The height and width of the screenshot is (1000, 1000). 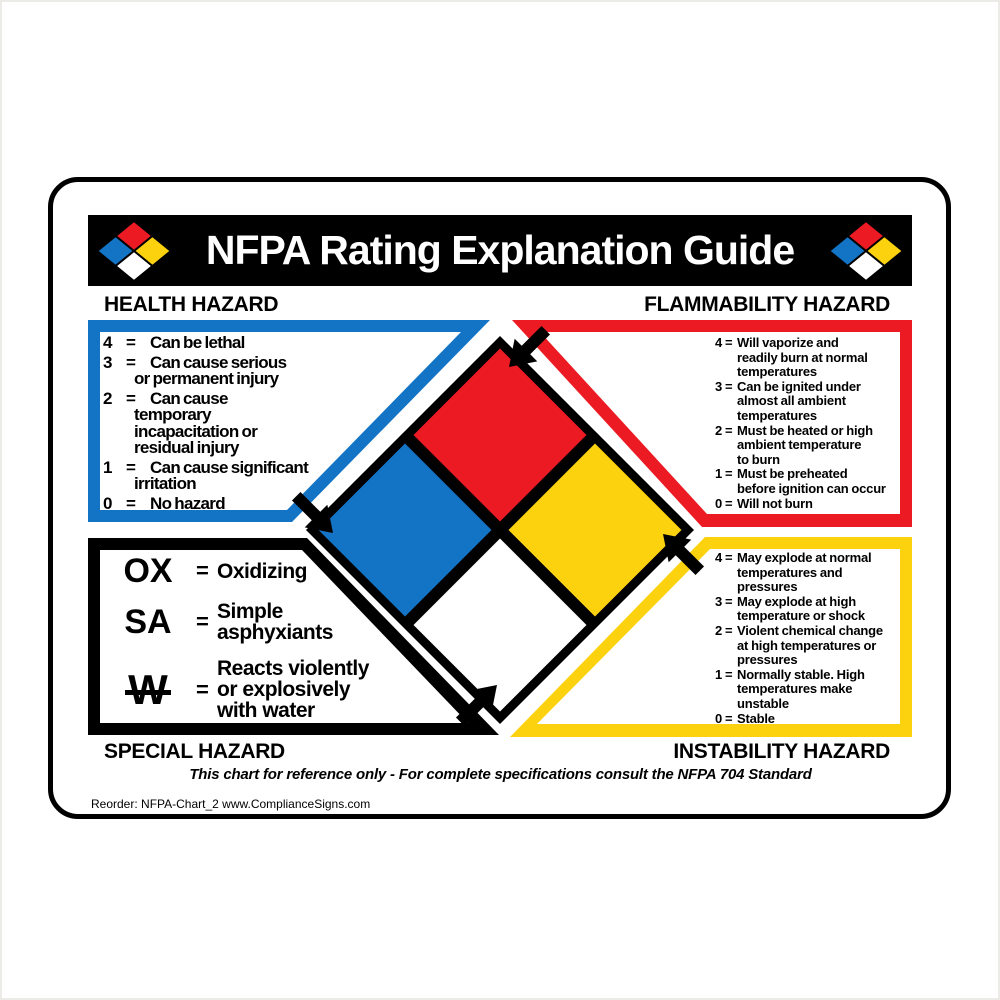 I want to click on special-symbol-sa: SA, so click(x=148, y=622).